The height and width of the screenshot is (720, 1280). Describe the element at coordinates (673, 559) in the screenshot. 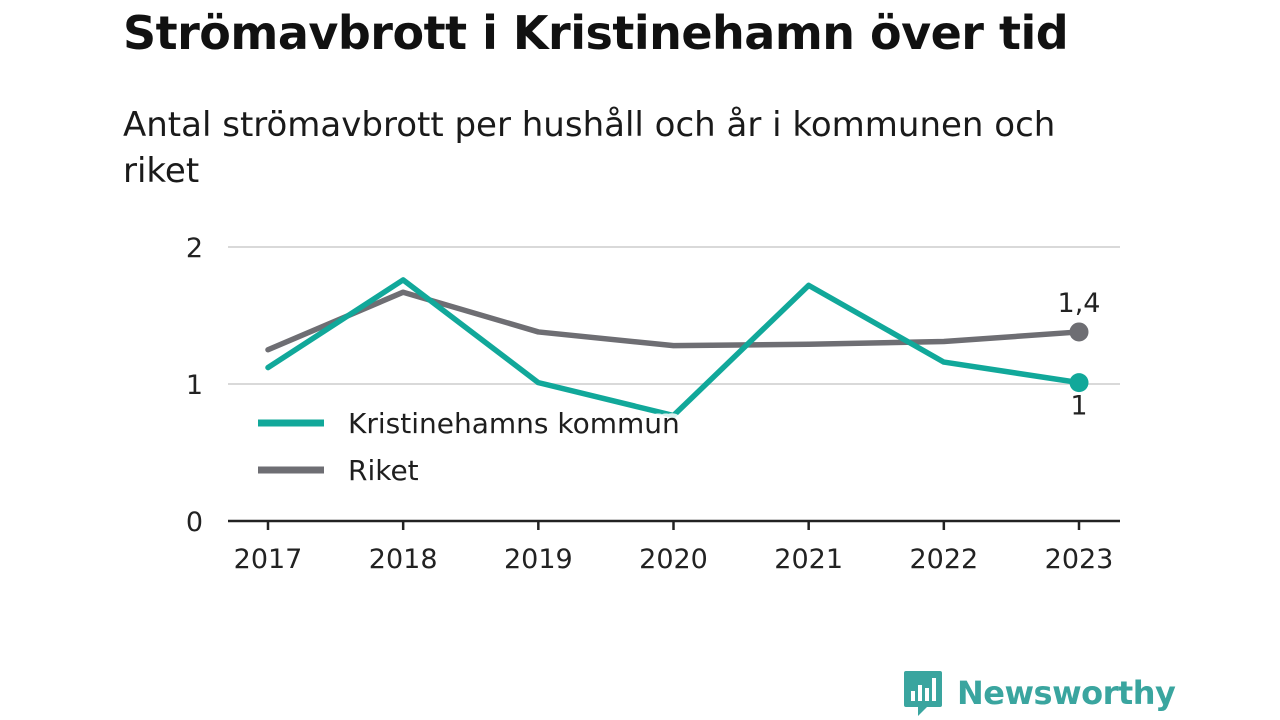

I see `x-tick-label: 2020` at that location.